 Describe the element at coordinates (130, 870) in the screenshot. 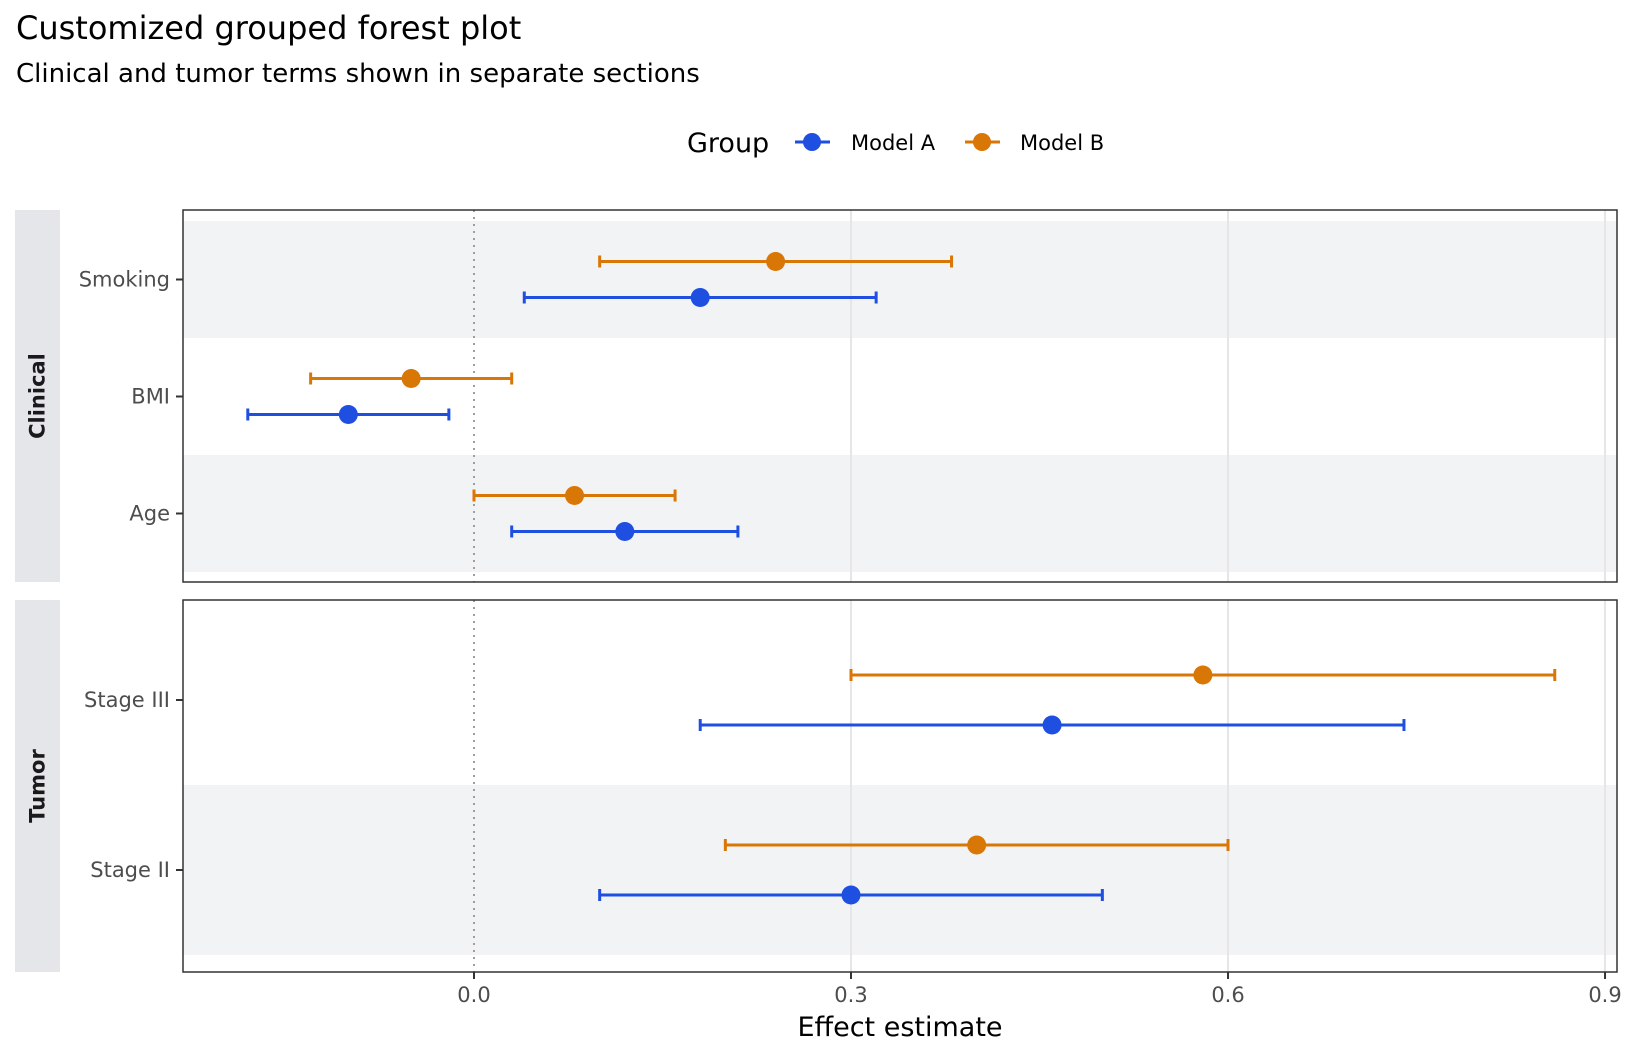

I see `y-tick-label: Stage II` at that location.